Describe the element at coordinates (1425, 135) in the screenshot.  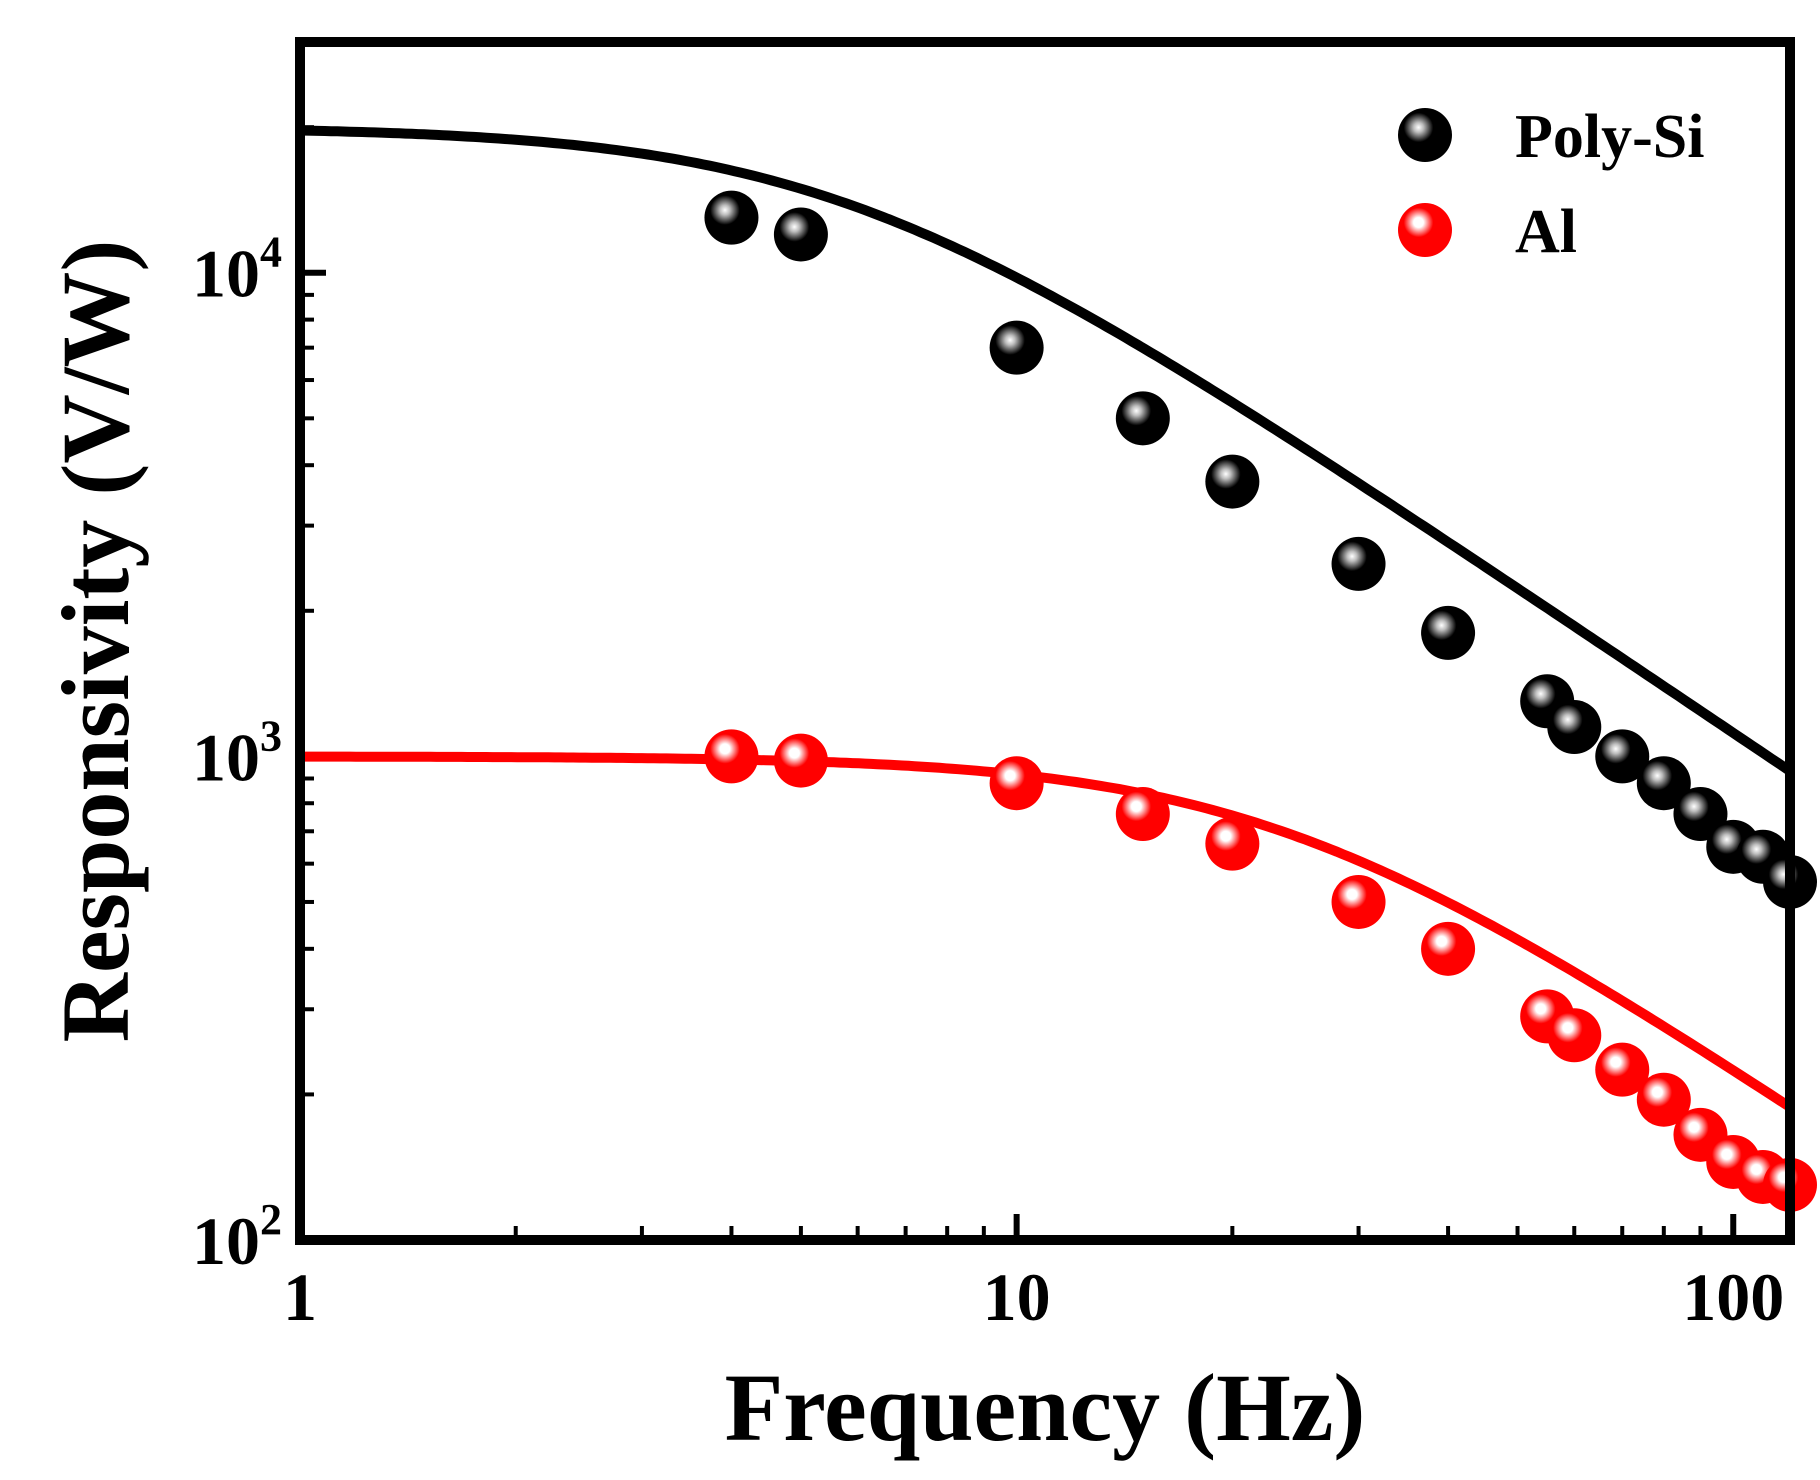
I see `legend-marker-poly-si` at that location.